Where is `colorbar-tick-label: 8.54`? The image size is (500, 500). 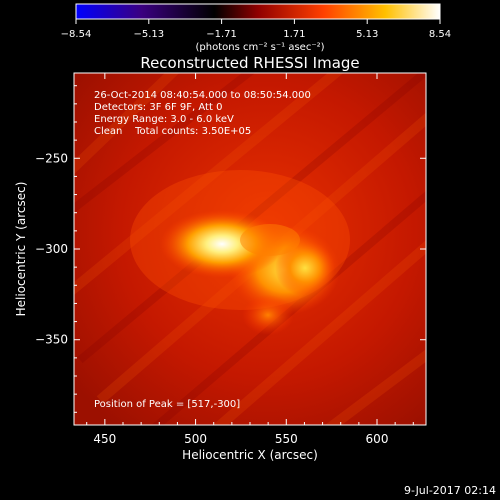 colorbar-tick-label: 8.54 is located at coordinates (440, 34).